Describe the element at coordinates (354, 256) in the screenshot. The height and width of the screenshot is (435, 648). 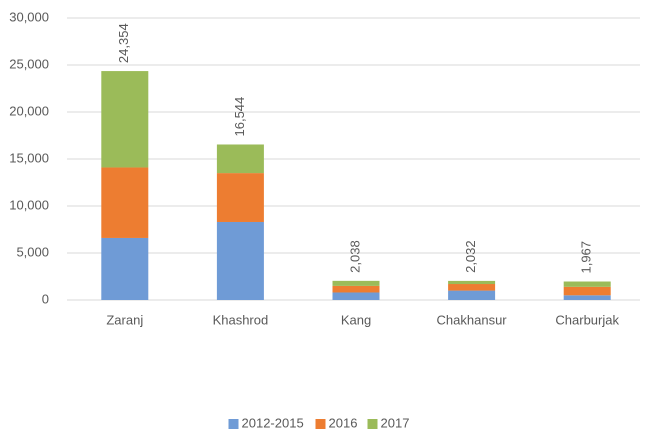
I see `total-label: 2,038` at that location.